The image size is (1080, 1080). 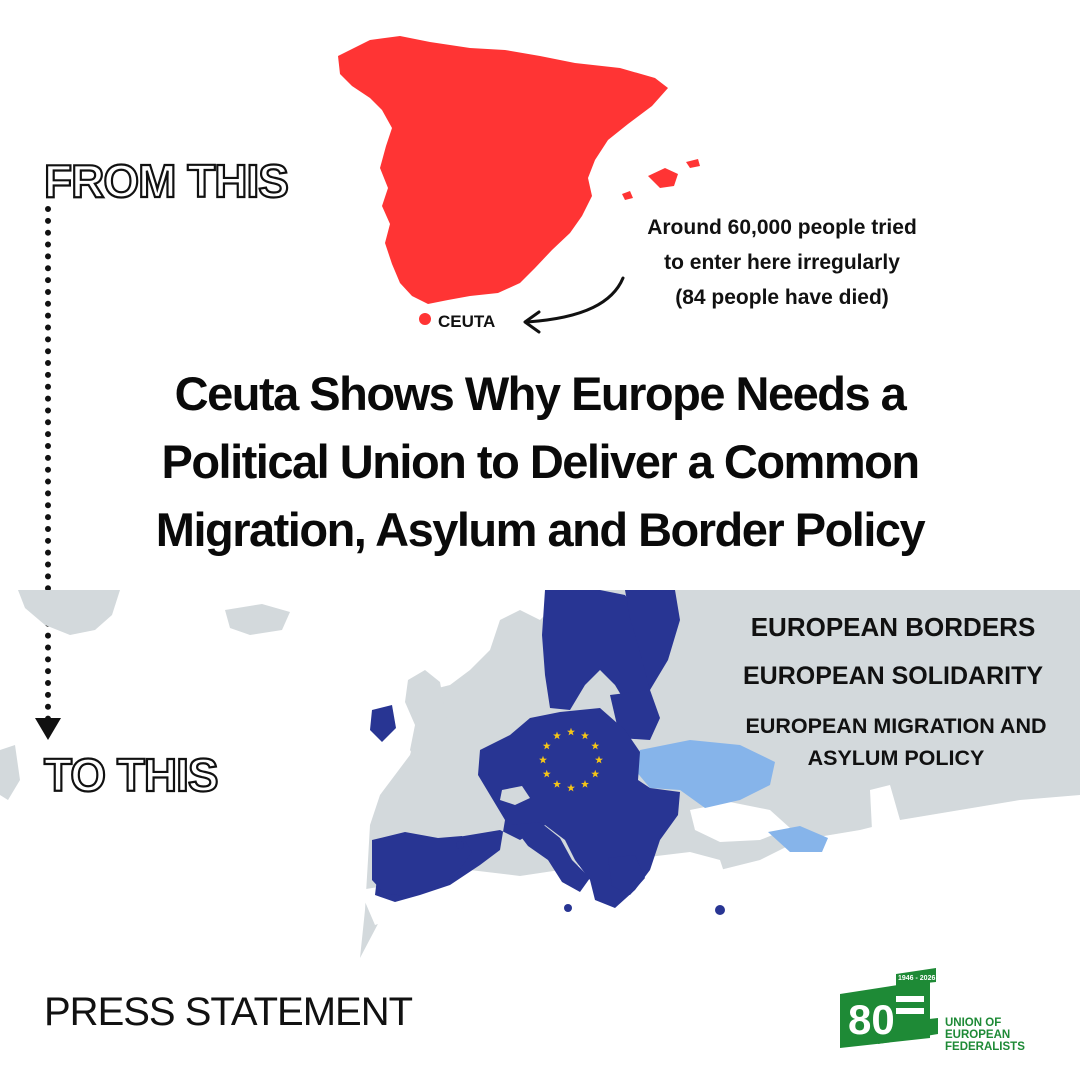 What do you see at coordinates (798, 839) in the screenshot?
I see `georgia-candidate` at bounding box center [798, 839].